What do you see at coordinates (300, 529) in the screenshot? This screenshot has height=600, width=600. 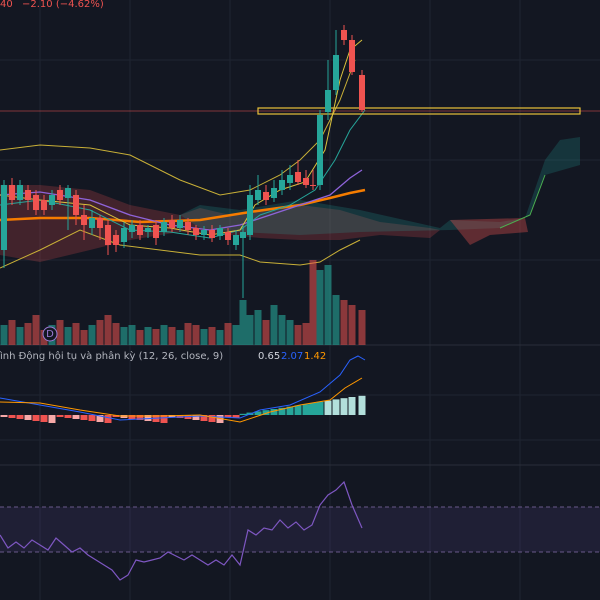 I see `rsi-band` at bounding box center [300, 529].